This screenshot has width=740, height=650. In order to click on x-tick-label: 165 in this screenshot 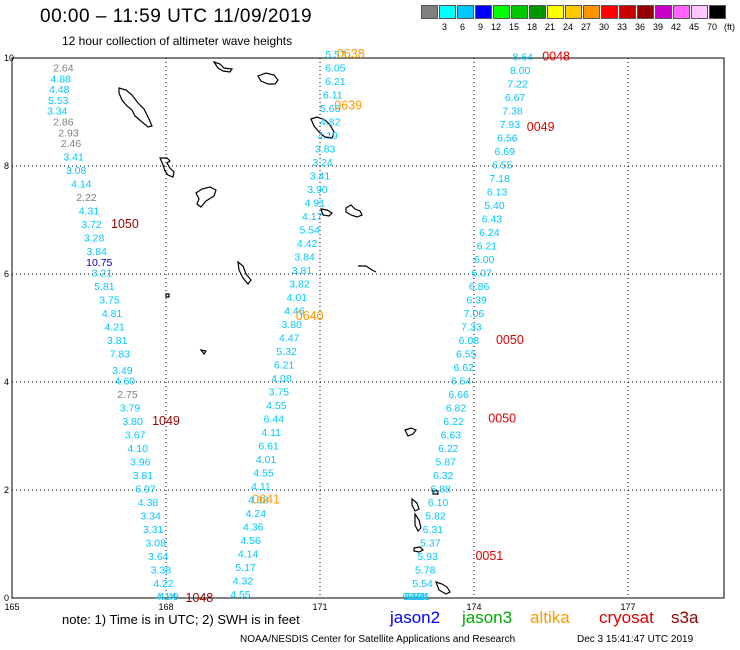, I will do `click(11, 607)`.